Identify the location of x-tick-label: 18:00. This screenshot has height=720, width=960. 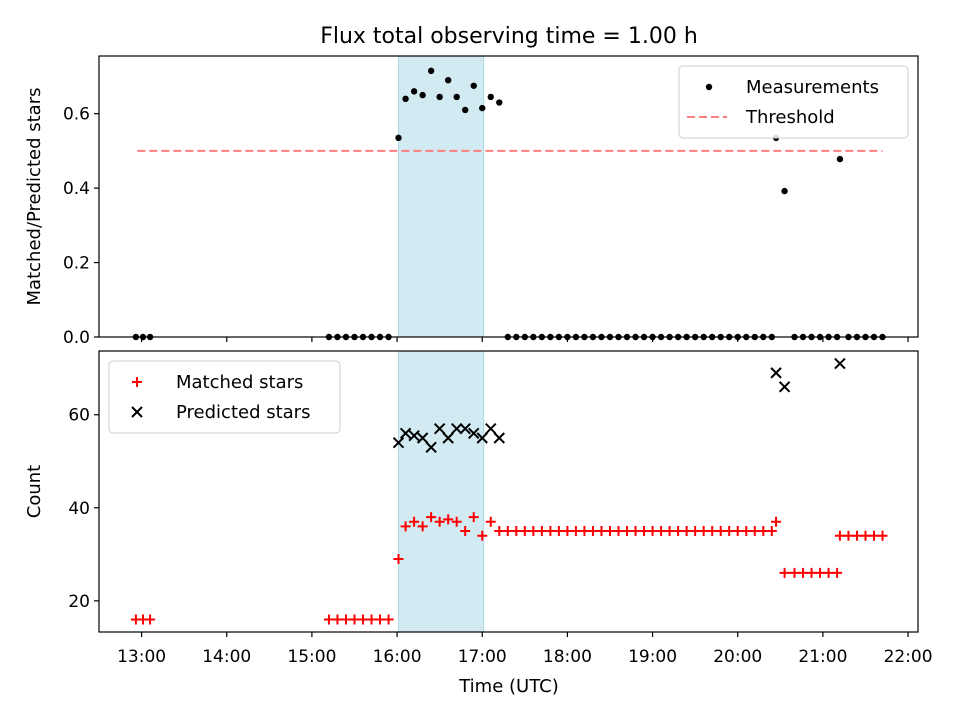
(567, 657).